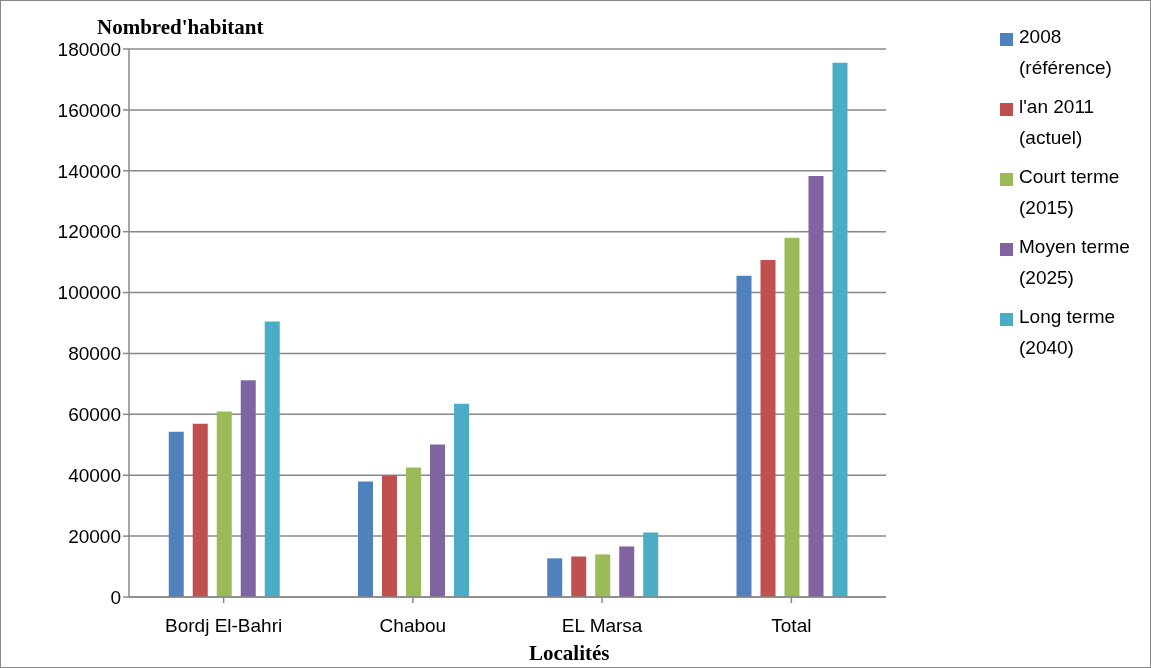  Describe the element at coordinates (1070, 192) in the screenshot. I see `legend-label: Court terme (2015)` at that location.